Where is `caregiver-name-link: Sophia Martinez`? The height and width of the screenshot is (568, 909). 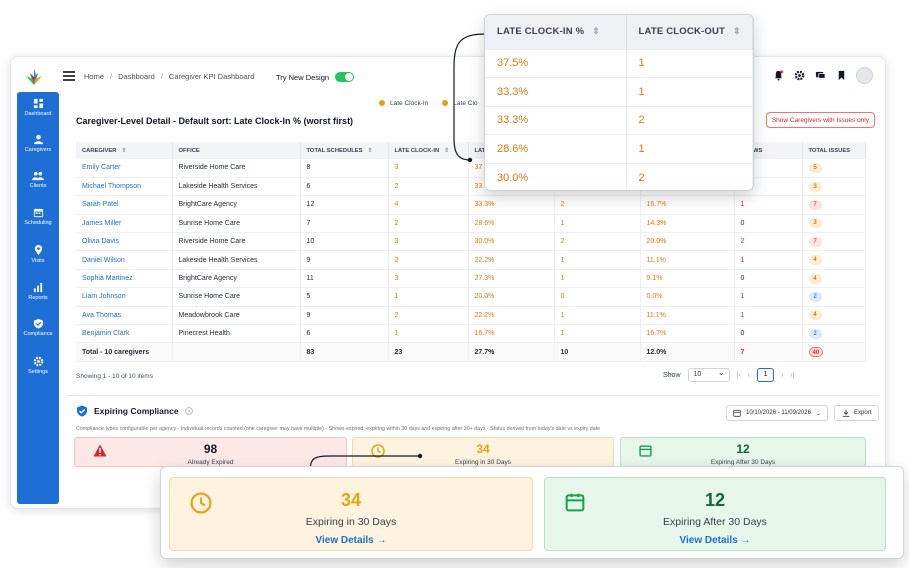
caregiver-name-link: Sophia Martinez is located at coordinates (124, 279).